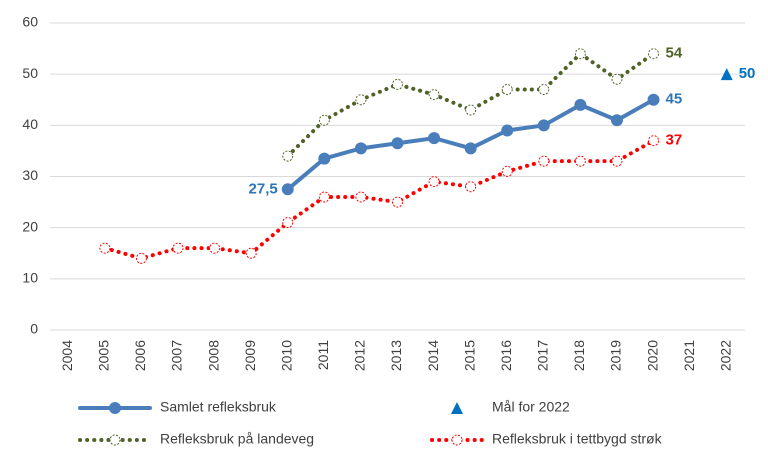  Describe the element at coordinates (674, 53) in the screenshot. I see `data-label: 54` at that location.